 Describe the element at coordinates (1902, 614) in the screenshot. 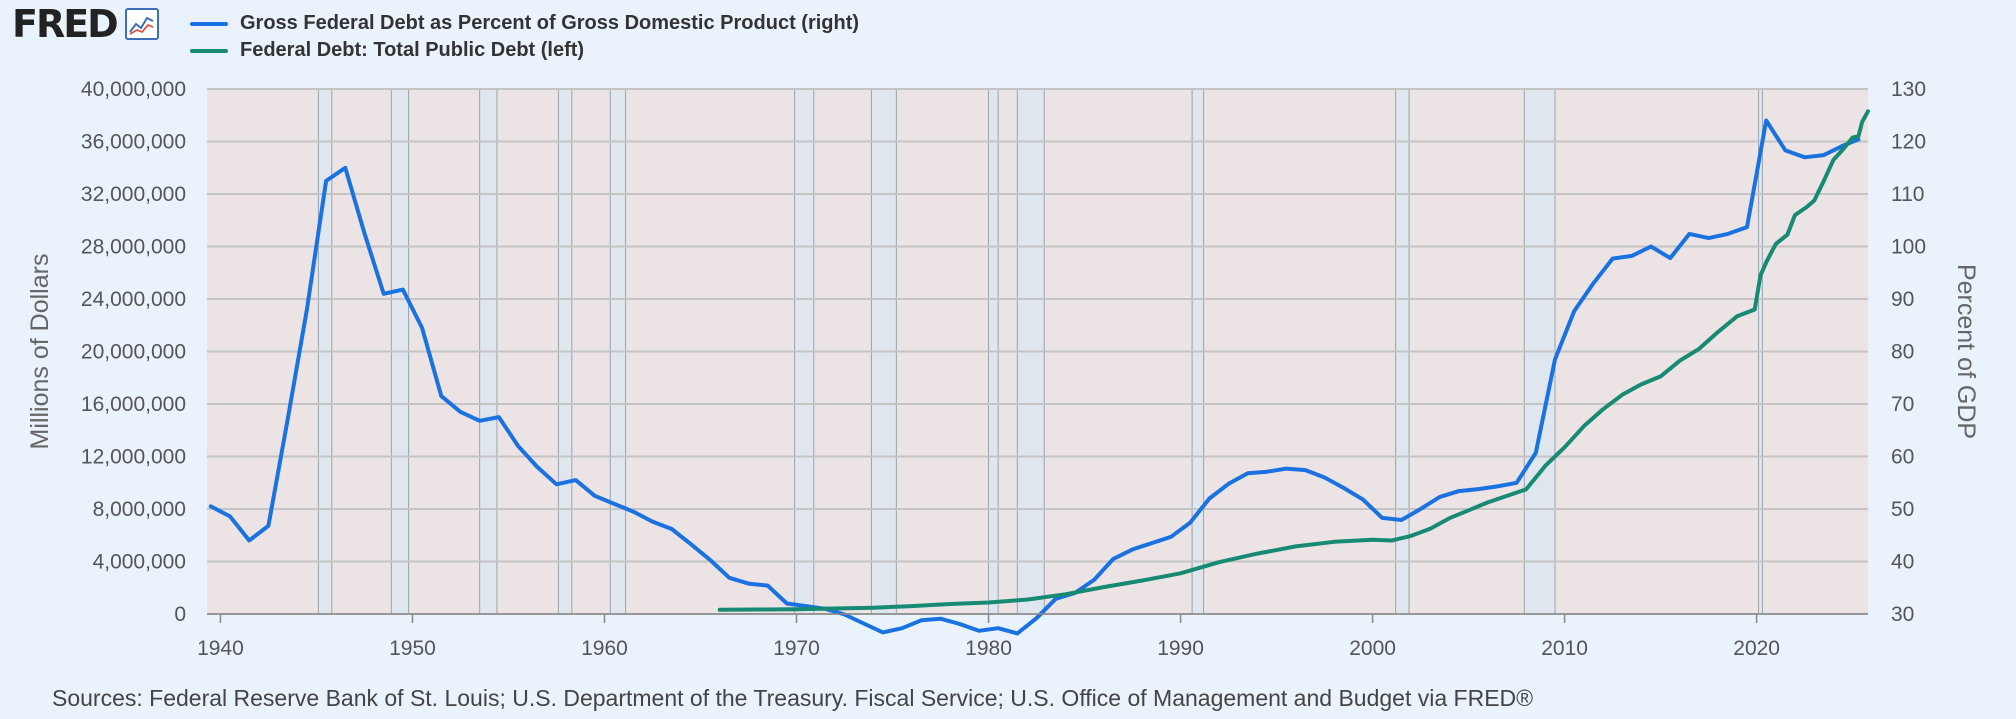

I see `y2-tick-label: 30` at that location.